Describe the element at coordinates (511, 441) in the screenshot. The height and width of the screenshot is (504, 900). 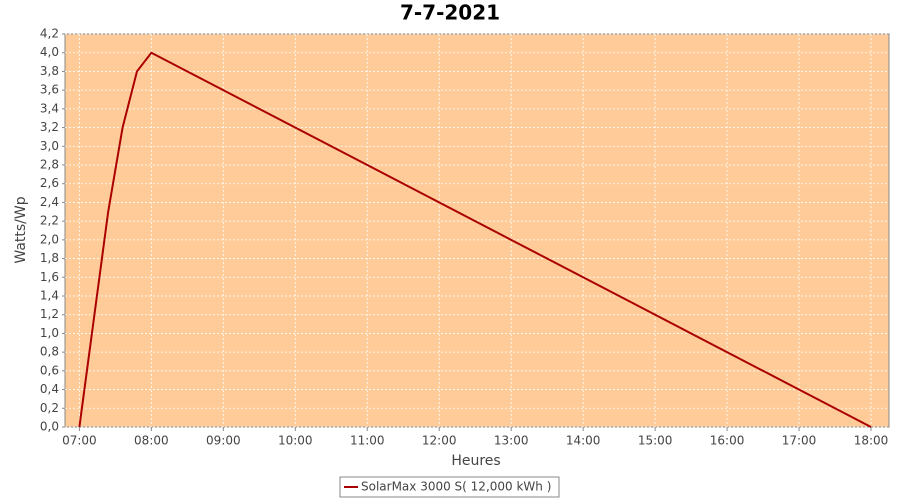
I see `x-tick-label: 13:00` at that location.